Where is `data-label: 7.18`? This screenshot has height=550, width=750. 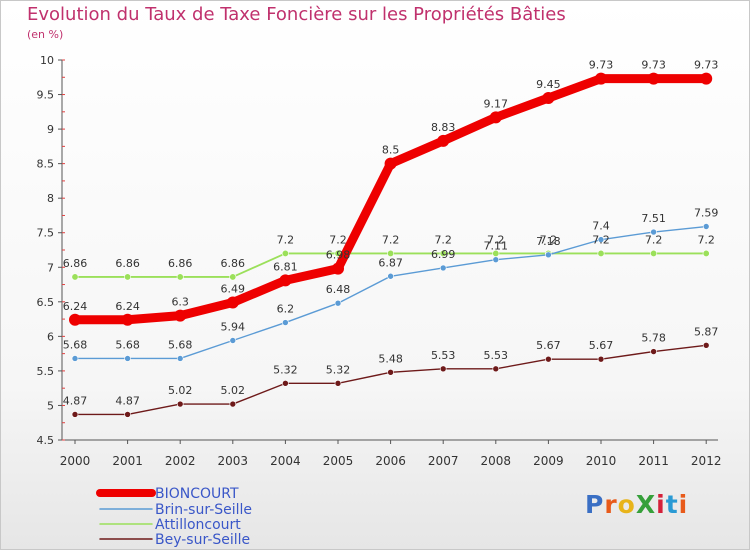 data-label: 7.18 is located at coordinates (548, 241).